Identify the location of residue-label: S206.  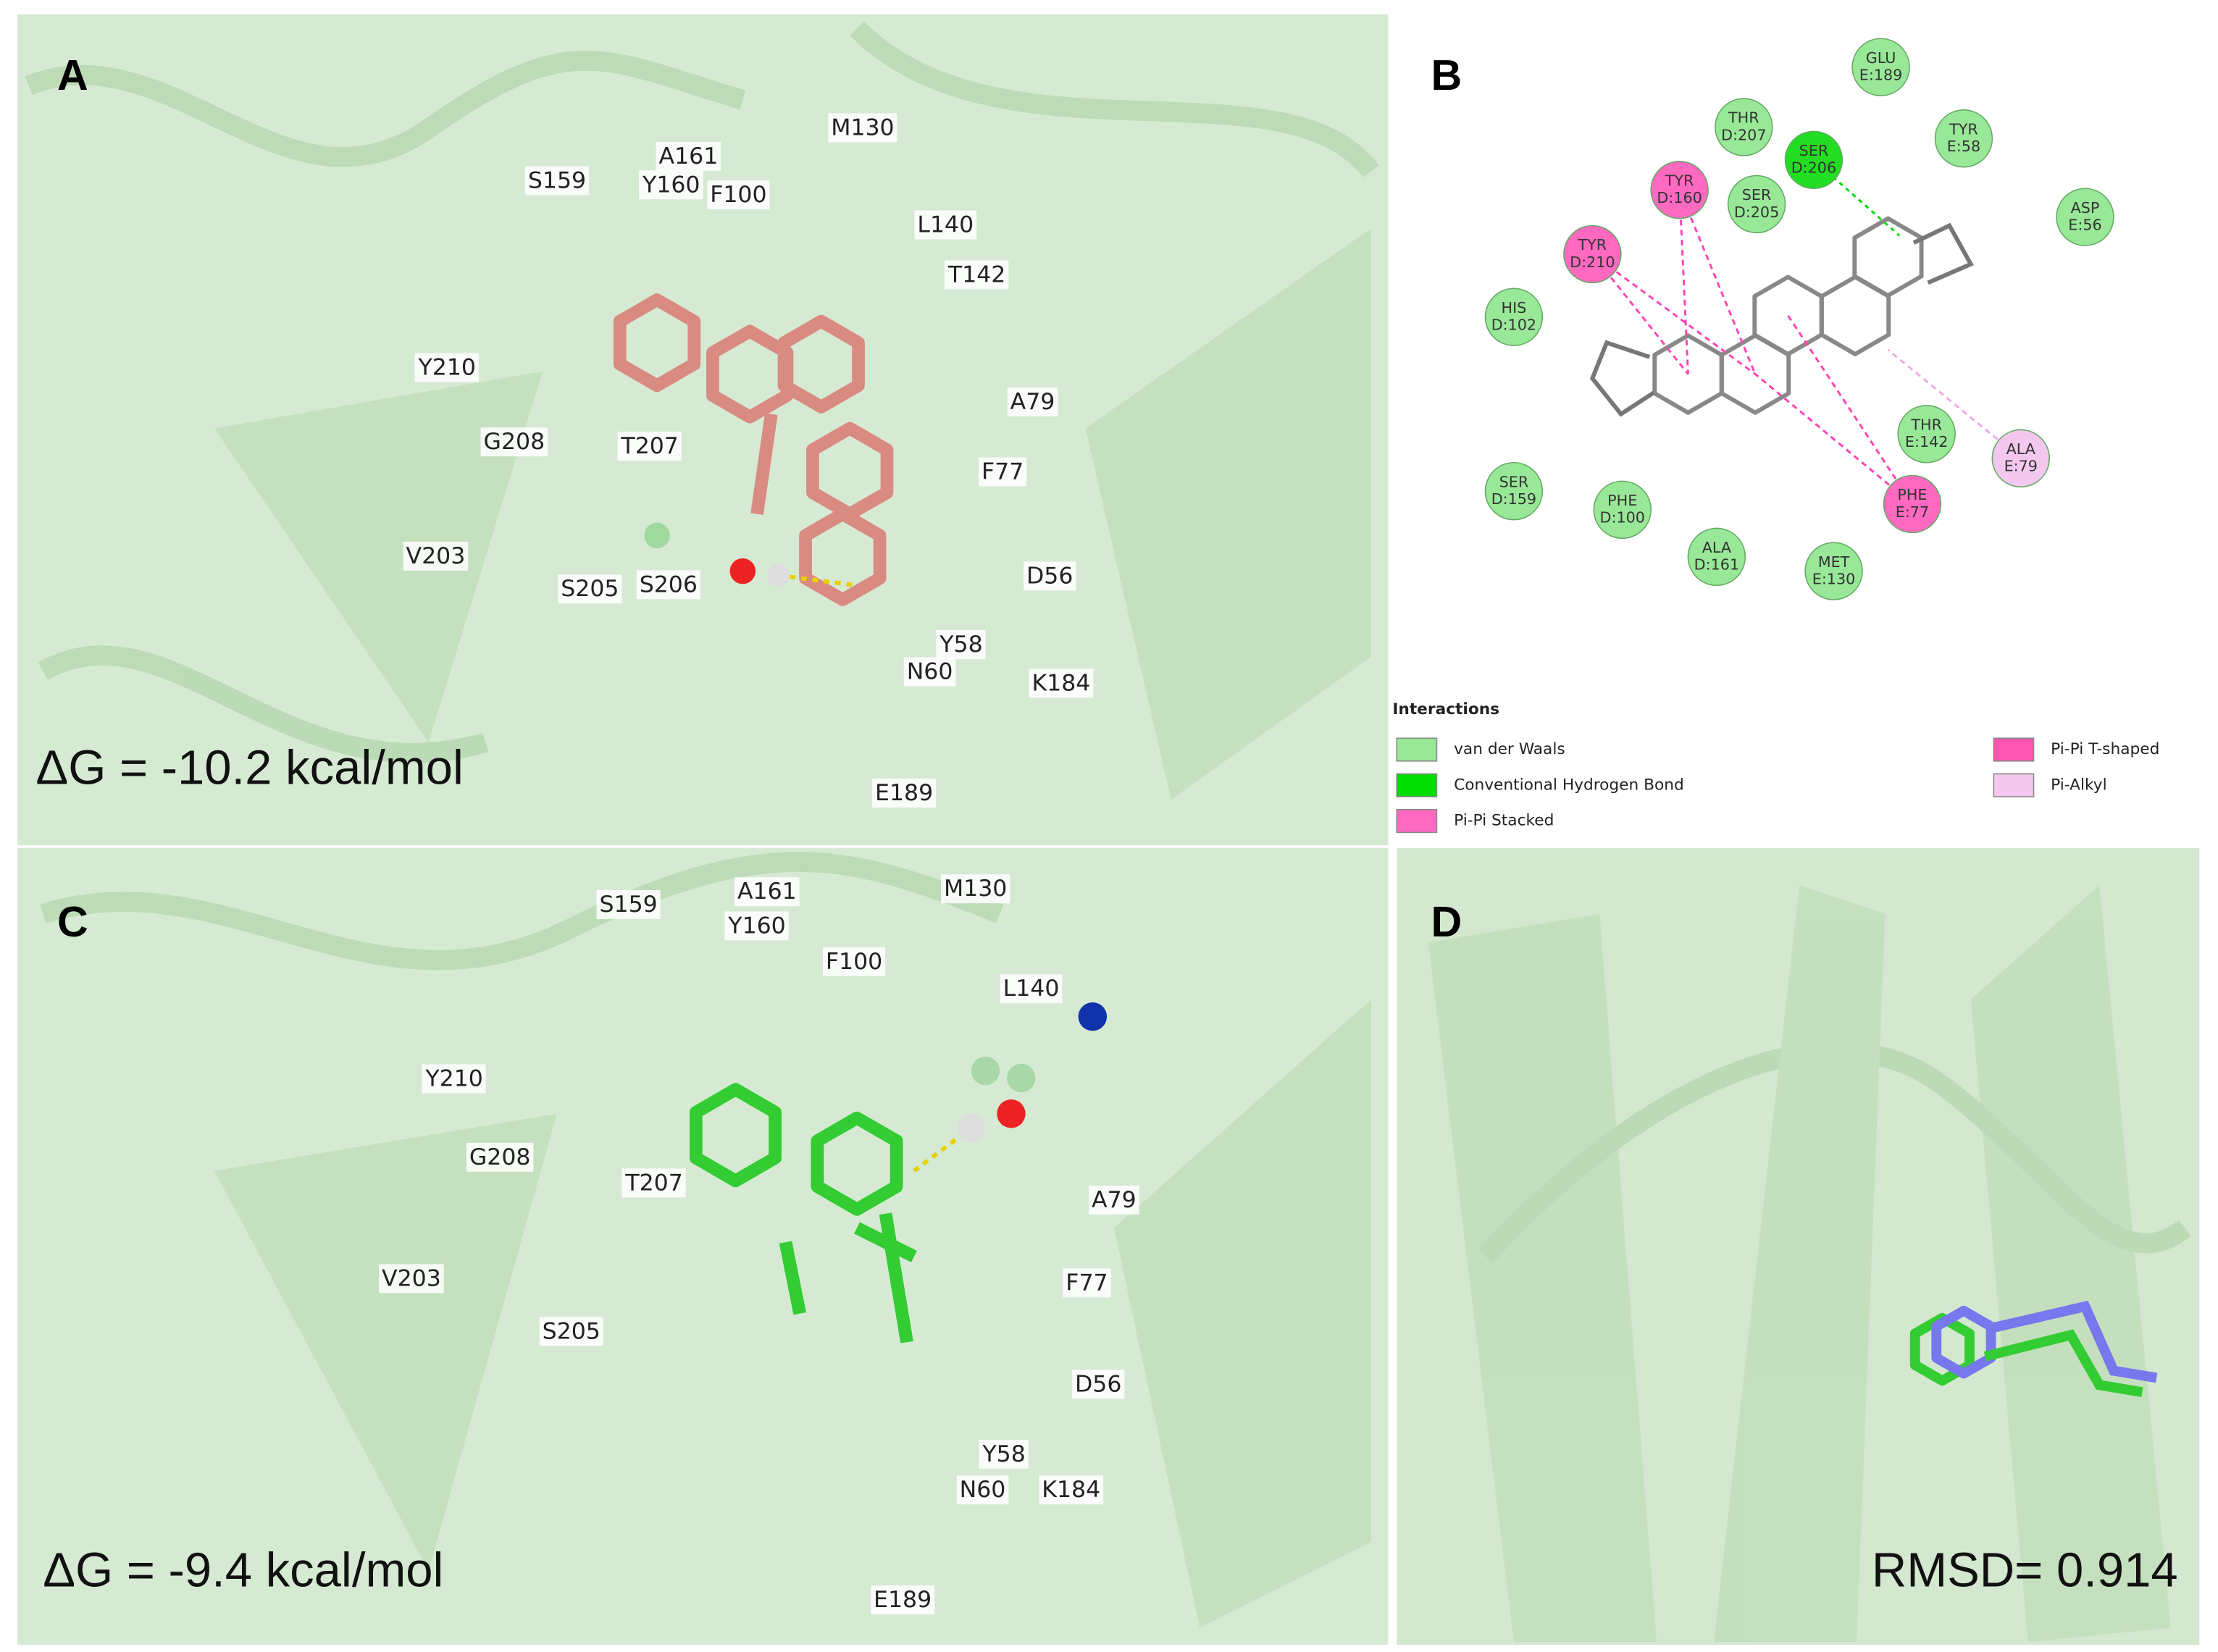
(669, 584).